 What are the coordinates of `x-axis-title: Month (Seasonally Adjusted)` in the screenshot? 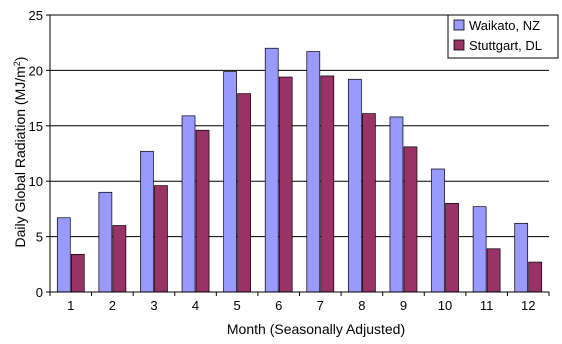 It's located at (316, 329).